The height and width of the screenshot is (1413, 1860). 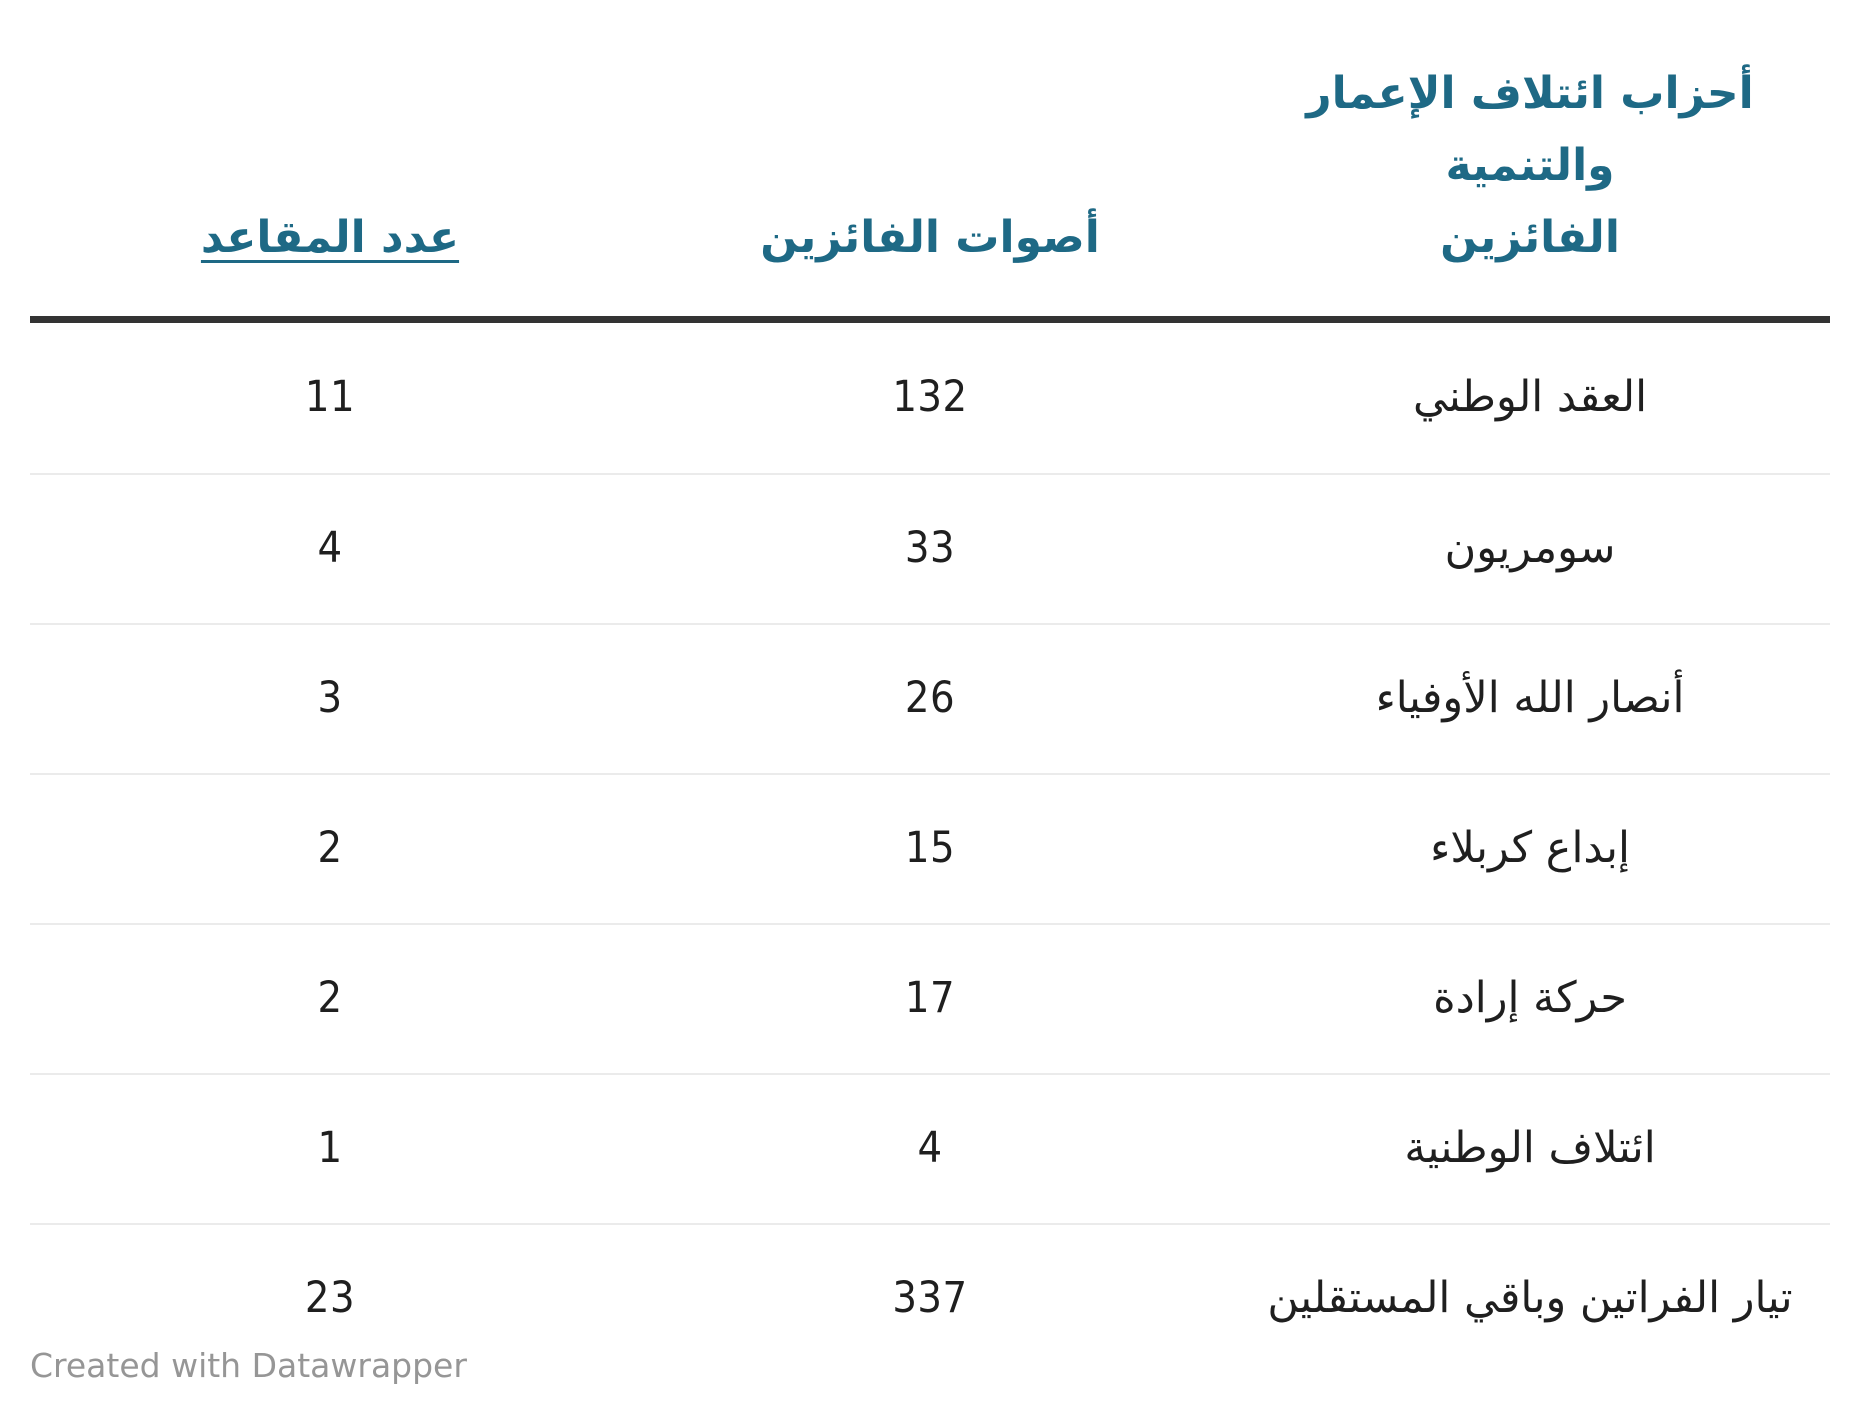 I want to click on table-row: ائتلاف الوطنية 4 1, so click(x=930, y=1148).